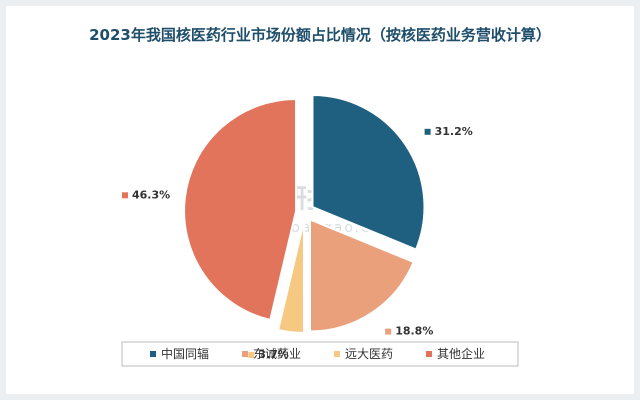  What do you see at coordinates (320, 354) in the screenshot?
I see `legend-box` at bounding box center [320, 354].